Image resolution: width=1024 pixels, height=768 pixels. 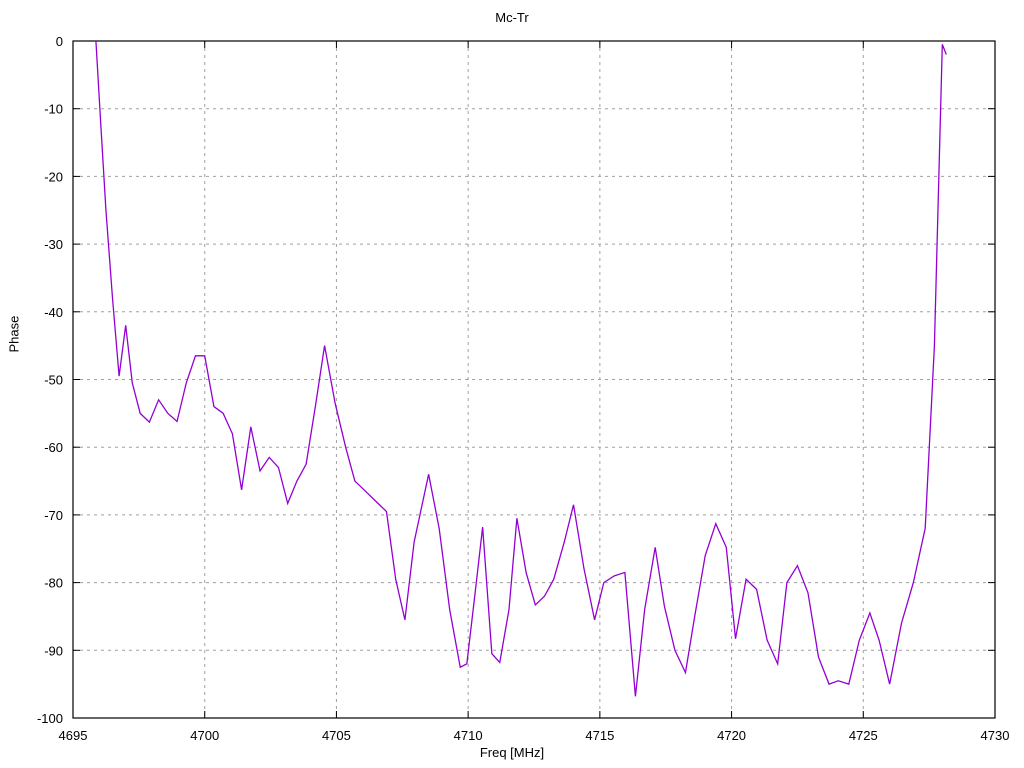 I want to click on svg-text: 0, so click(x=59, y=41).